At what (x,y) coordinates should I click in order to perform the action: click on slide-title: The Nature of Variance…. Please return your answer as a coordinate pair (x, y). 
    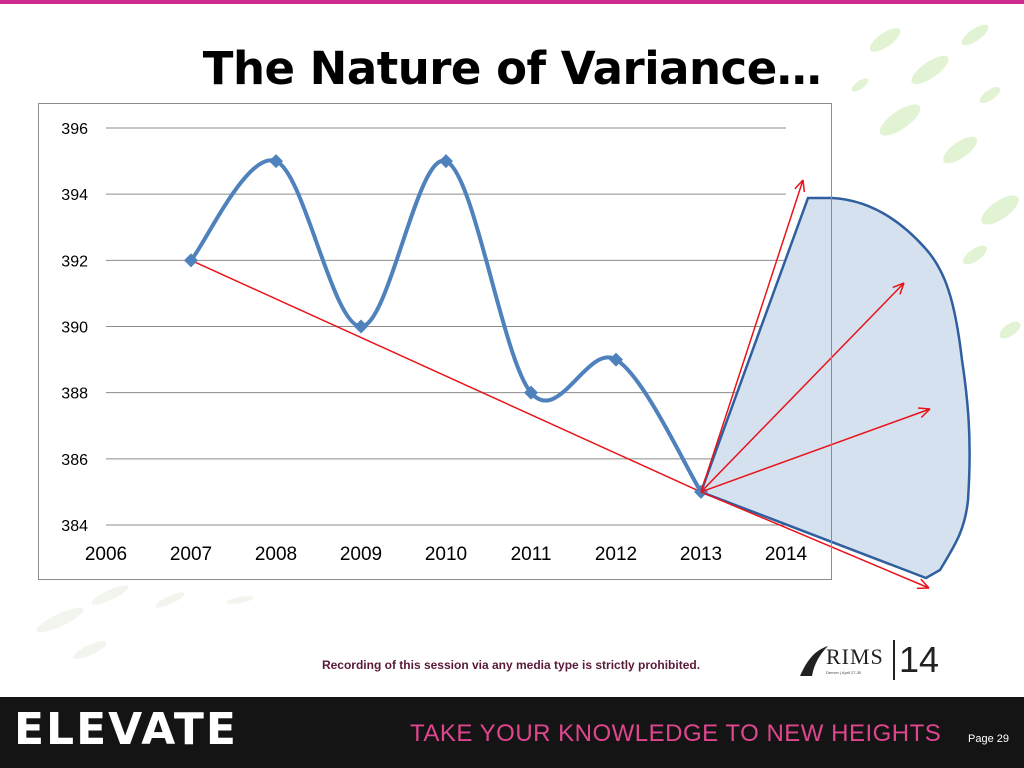
    Looking at the image, I should click on (512, 68).